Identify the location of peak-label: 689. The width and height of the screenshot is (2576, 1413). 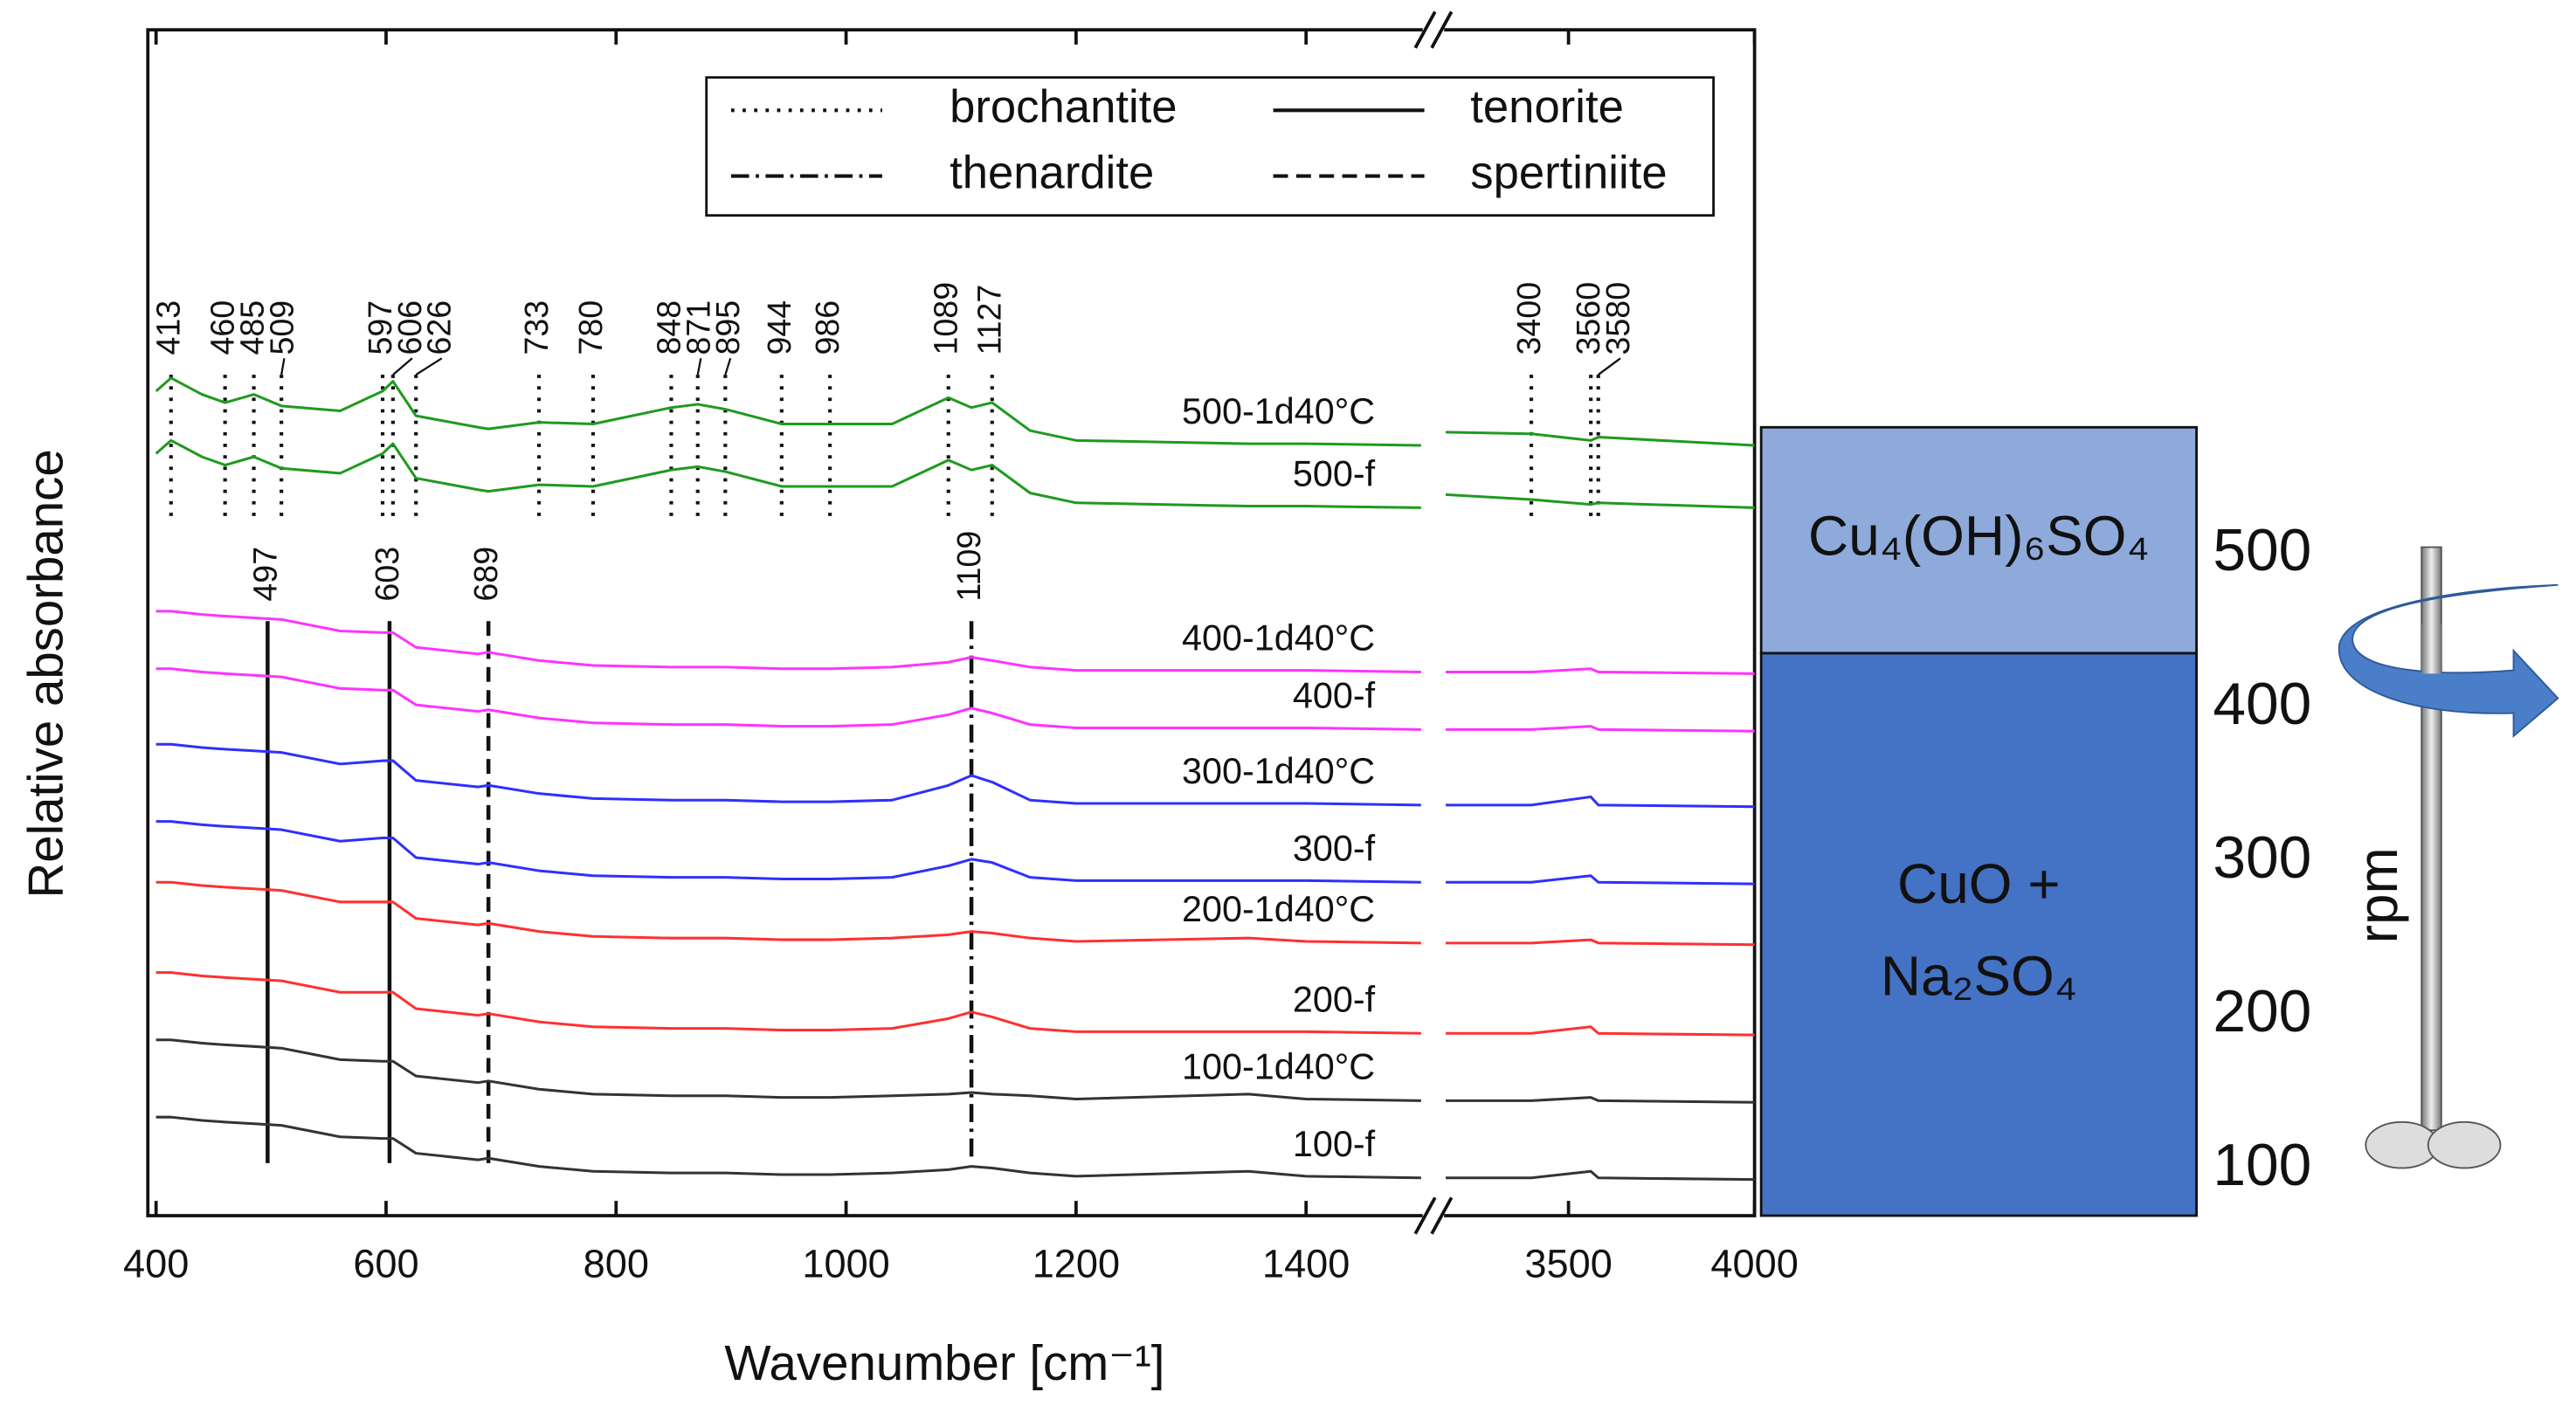
(485, 574).